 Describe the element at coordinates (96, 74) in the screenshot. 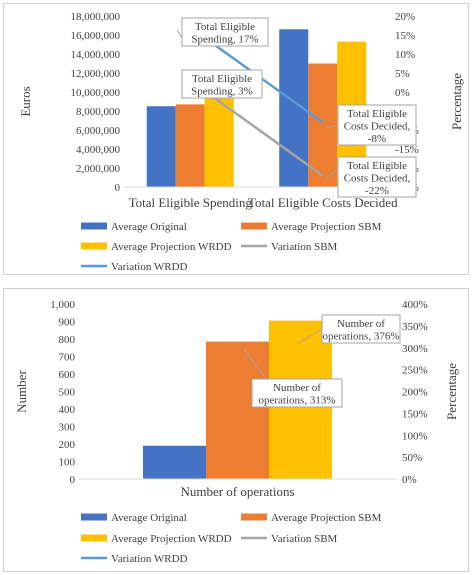

I see `y-tick-label: 12,000,000` at that location.